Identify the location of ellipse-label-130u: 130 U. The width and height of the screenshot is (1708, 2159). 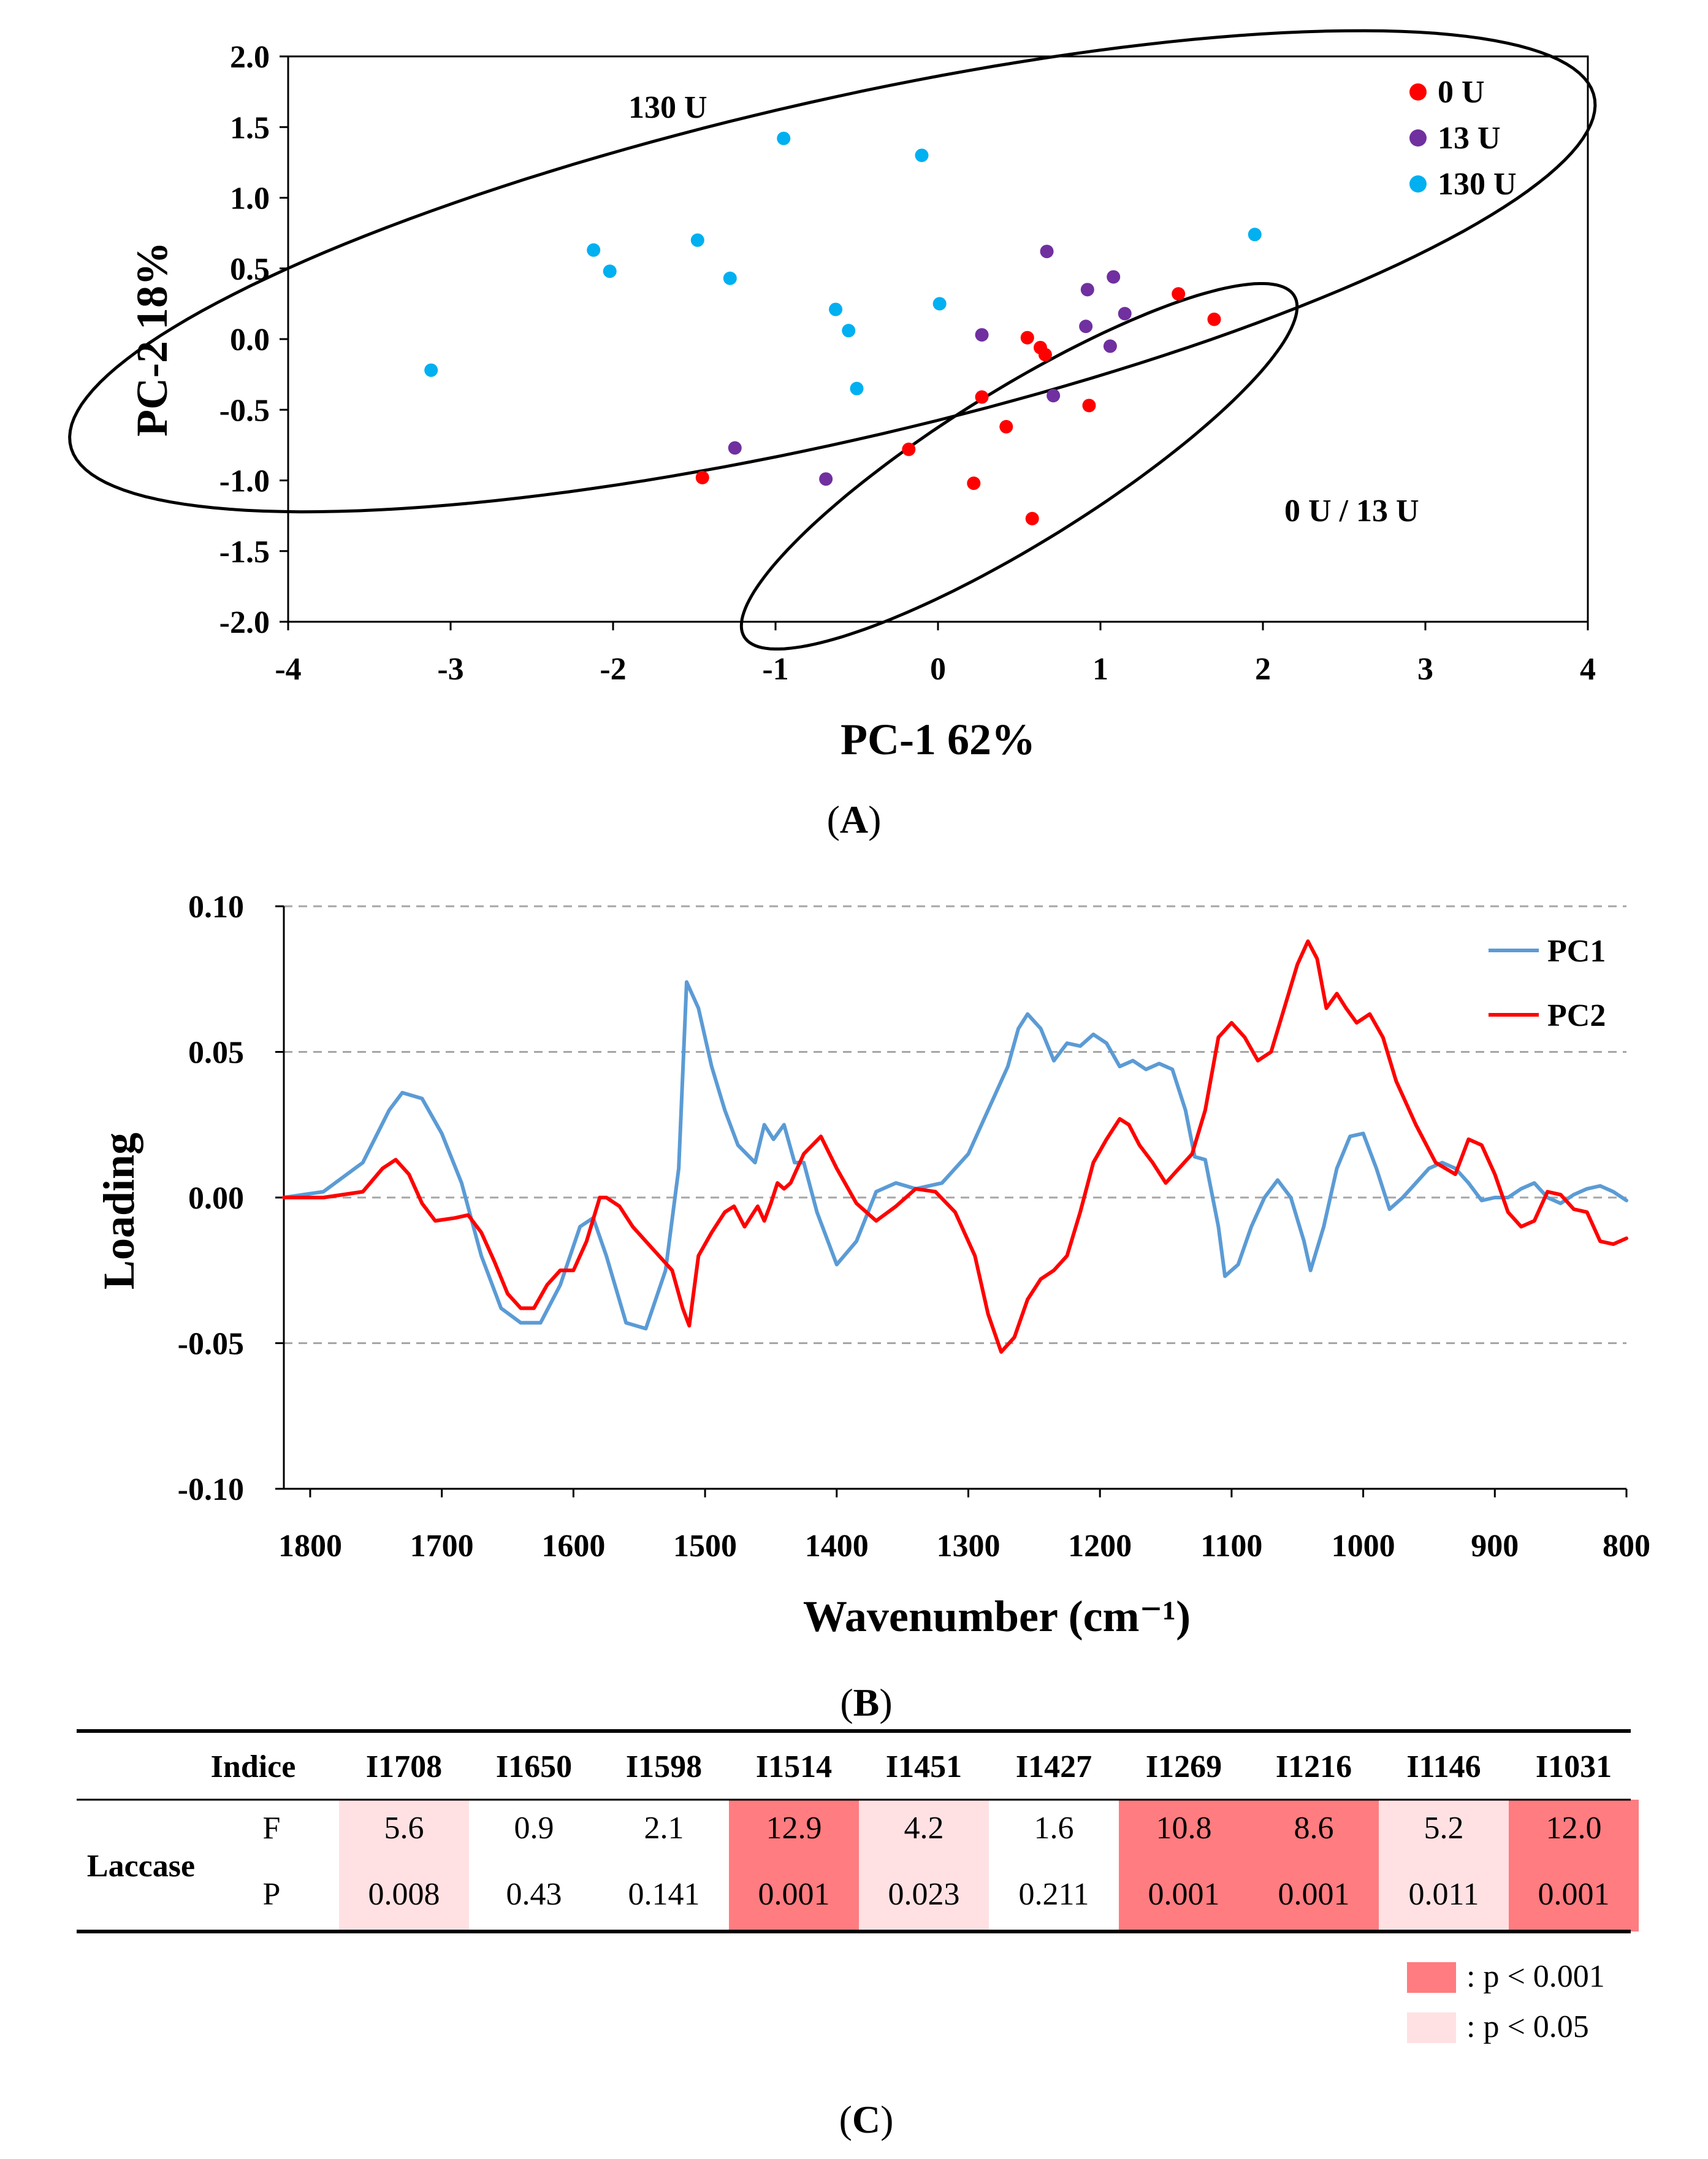
(667, 107).